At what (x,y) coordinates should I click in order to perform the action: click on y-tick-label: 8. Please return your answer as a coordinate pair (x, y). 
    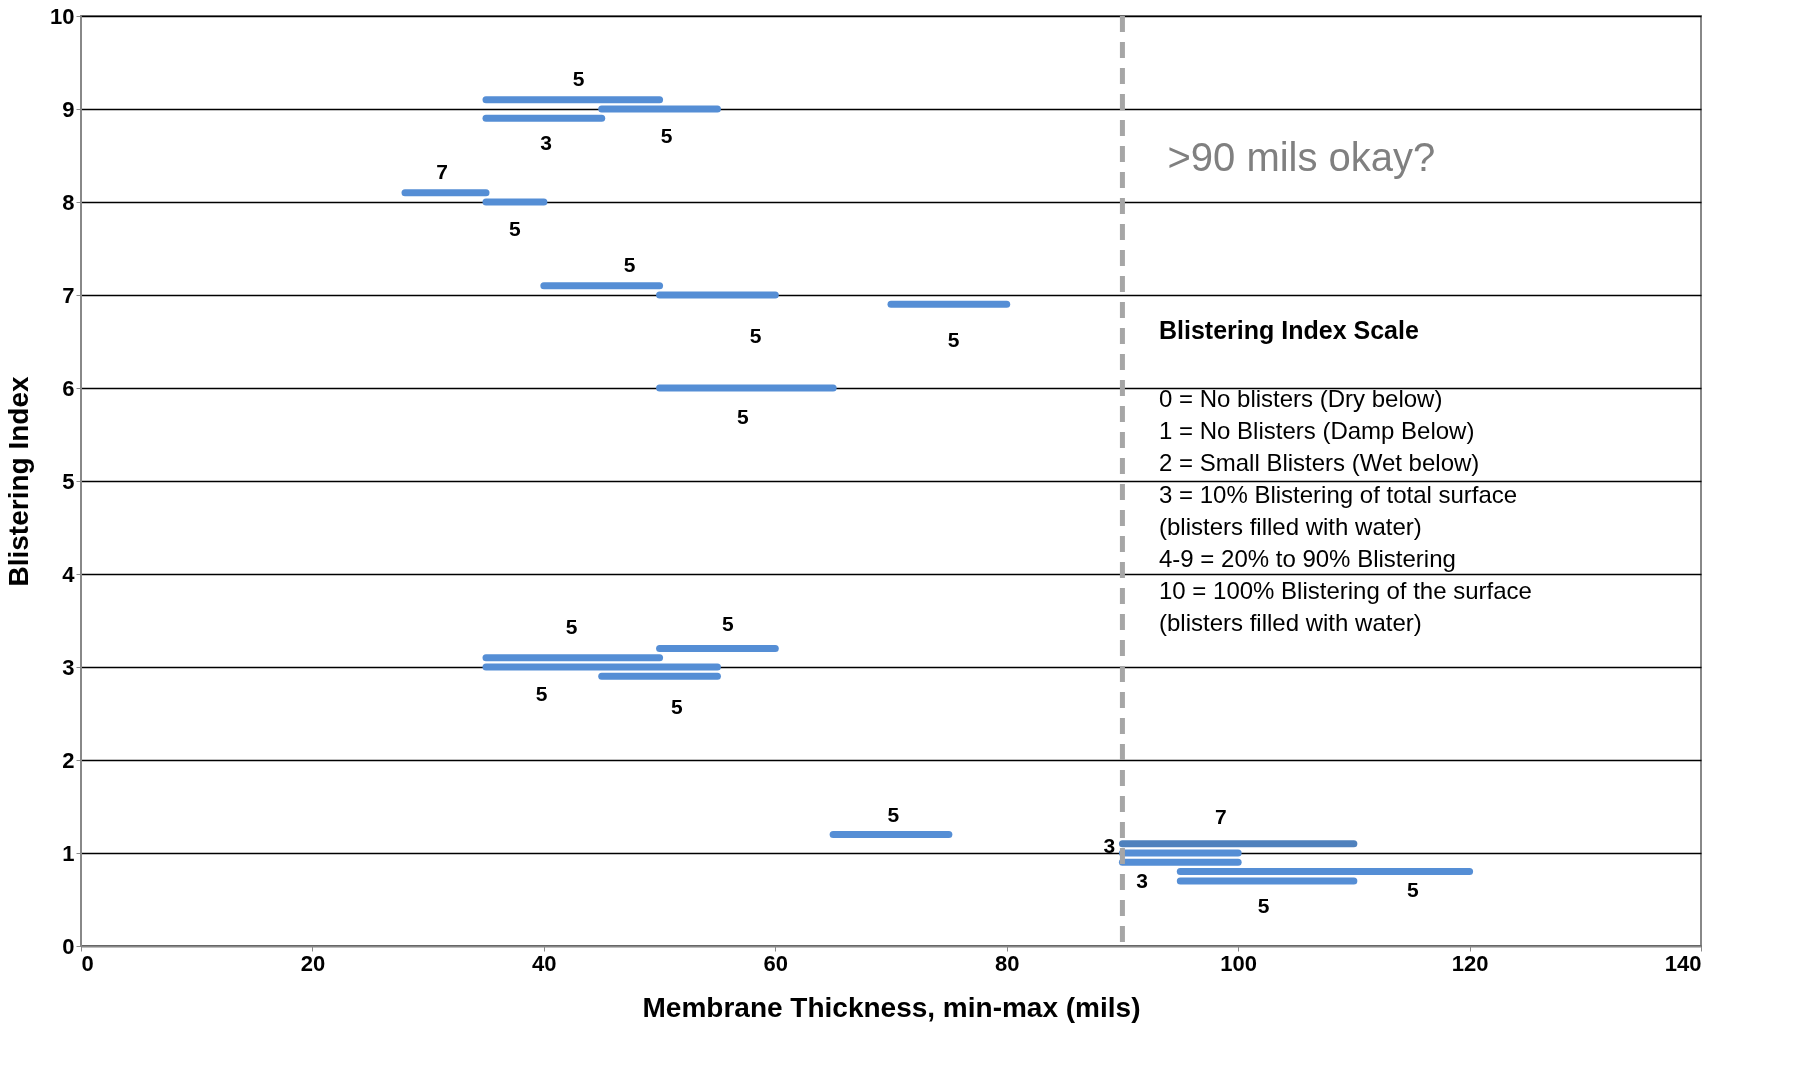
    Looking at the image, I should click on (68, 202).